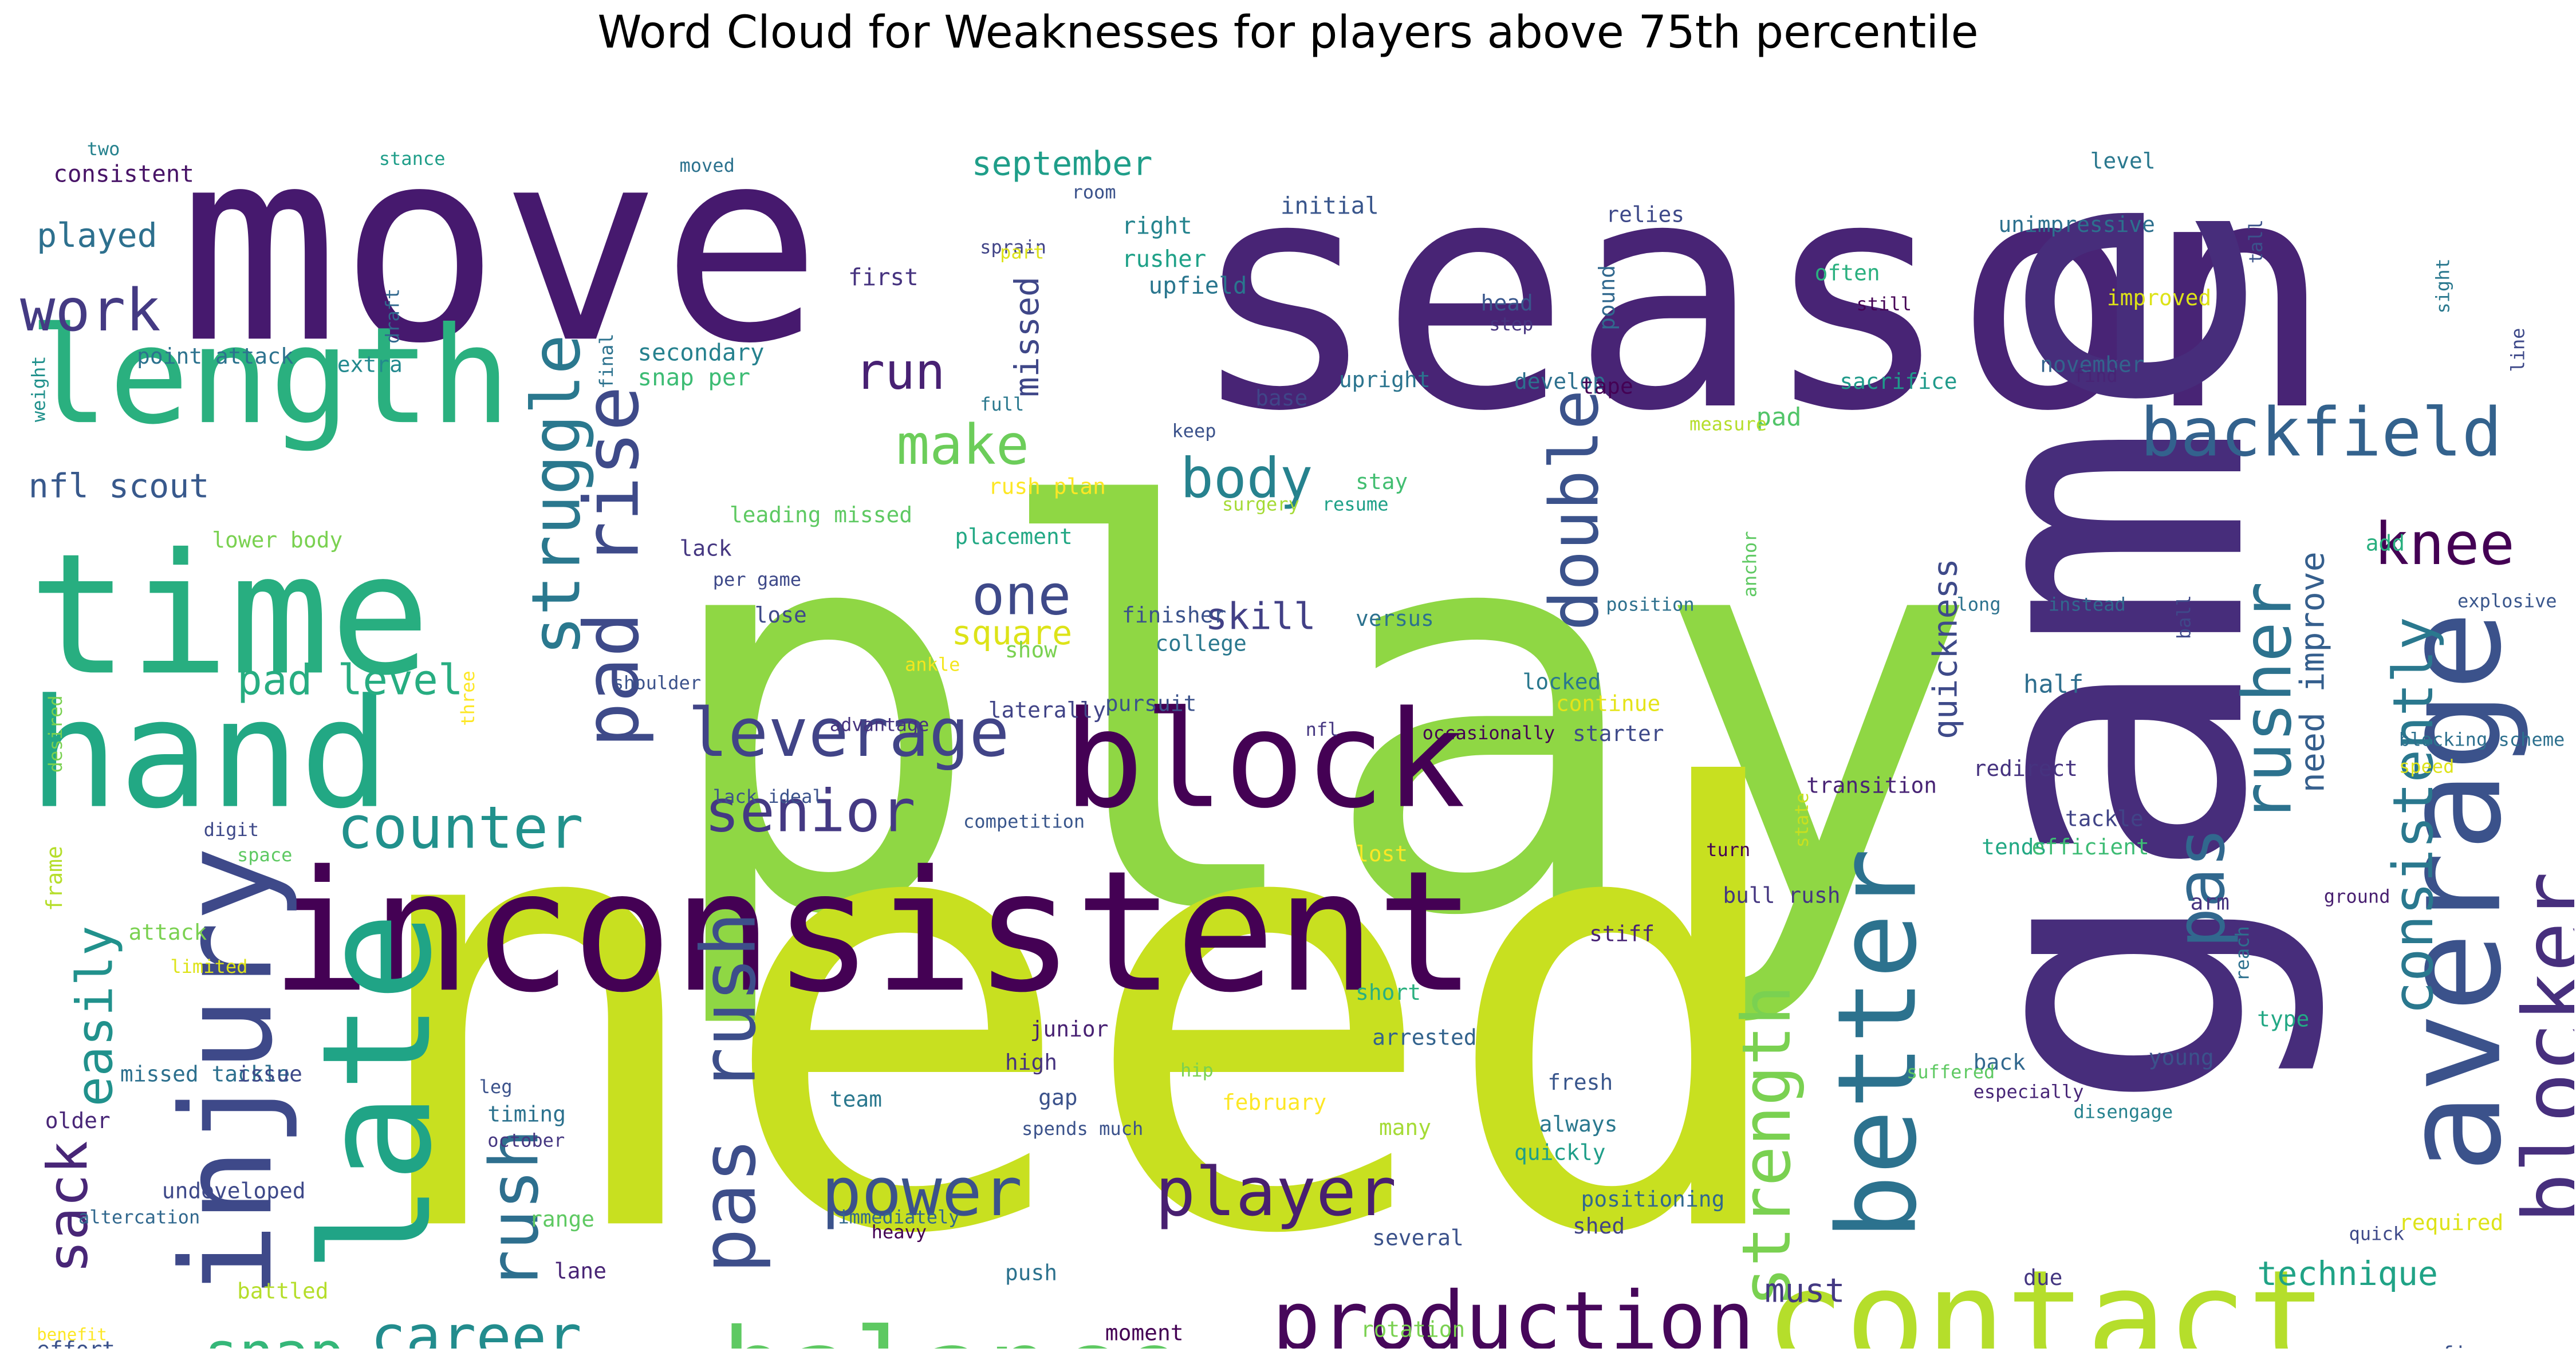  Describe the element at coordinates (580, 1271) in the screenshot. I see `word-lane: lane` at that location.